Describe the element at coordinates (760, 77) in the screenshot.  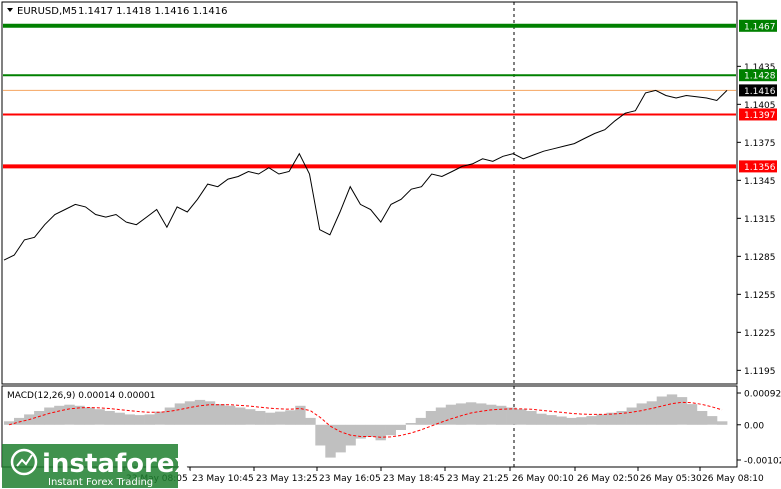
I see `price-tag-1.1428: 1.1428` at that location.